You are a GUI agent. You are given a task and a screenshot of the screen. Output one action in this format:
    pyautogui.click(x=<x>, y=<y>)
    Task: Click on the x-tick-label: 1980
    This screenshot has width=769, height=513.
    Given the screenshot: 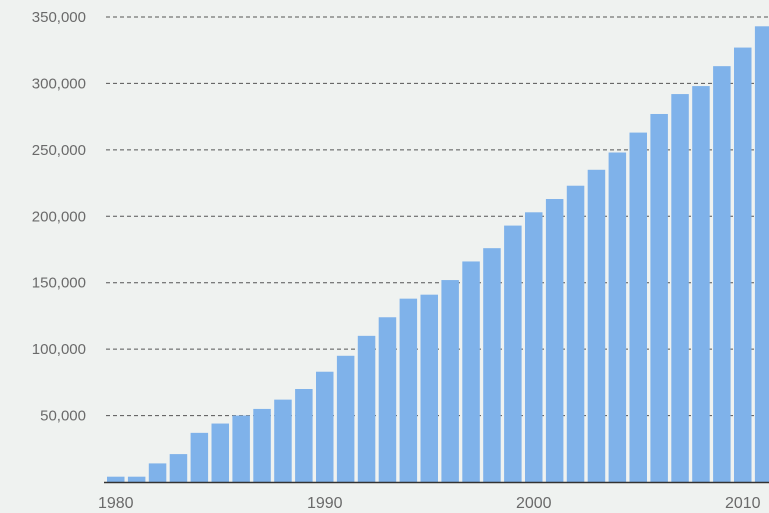 What is the action you would take?
    pyautogui.click(x=116, y=503)
    